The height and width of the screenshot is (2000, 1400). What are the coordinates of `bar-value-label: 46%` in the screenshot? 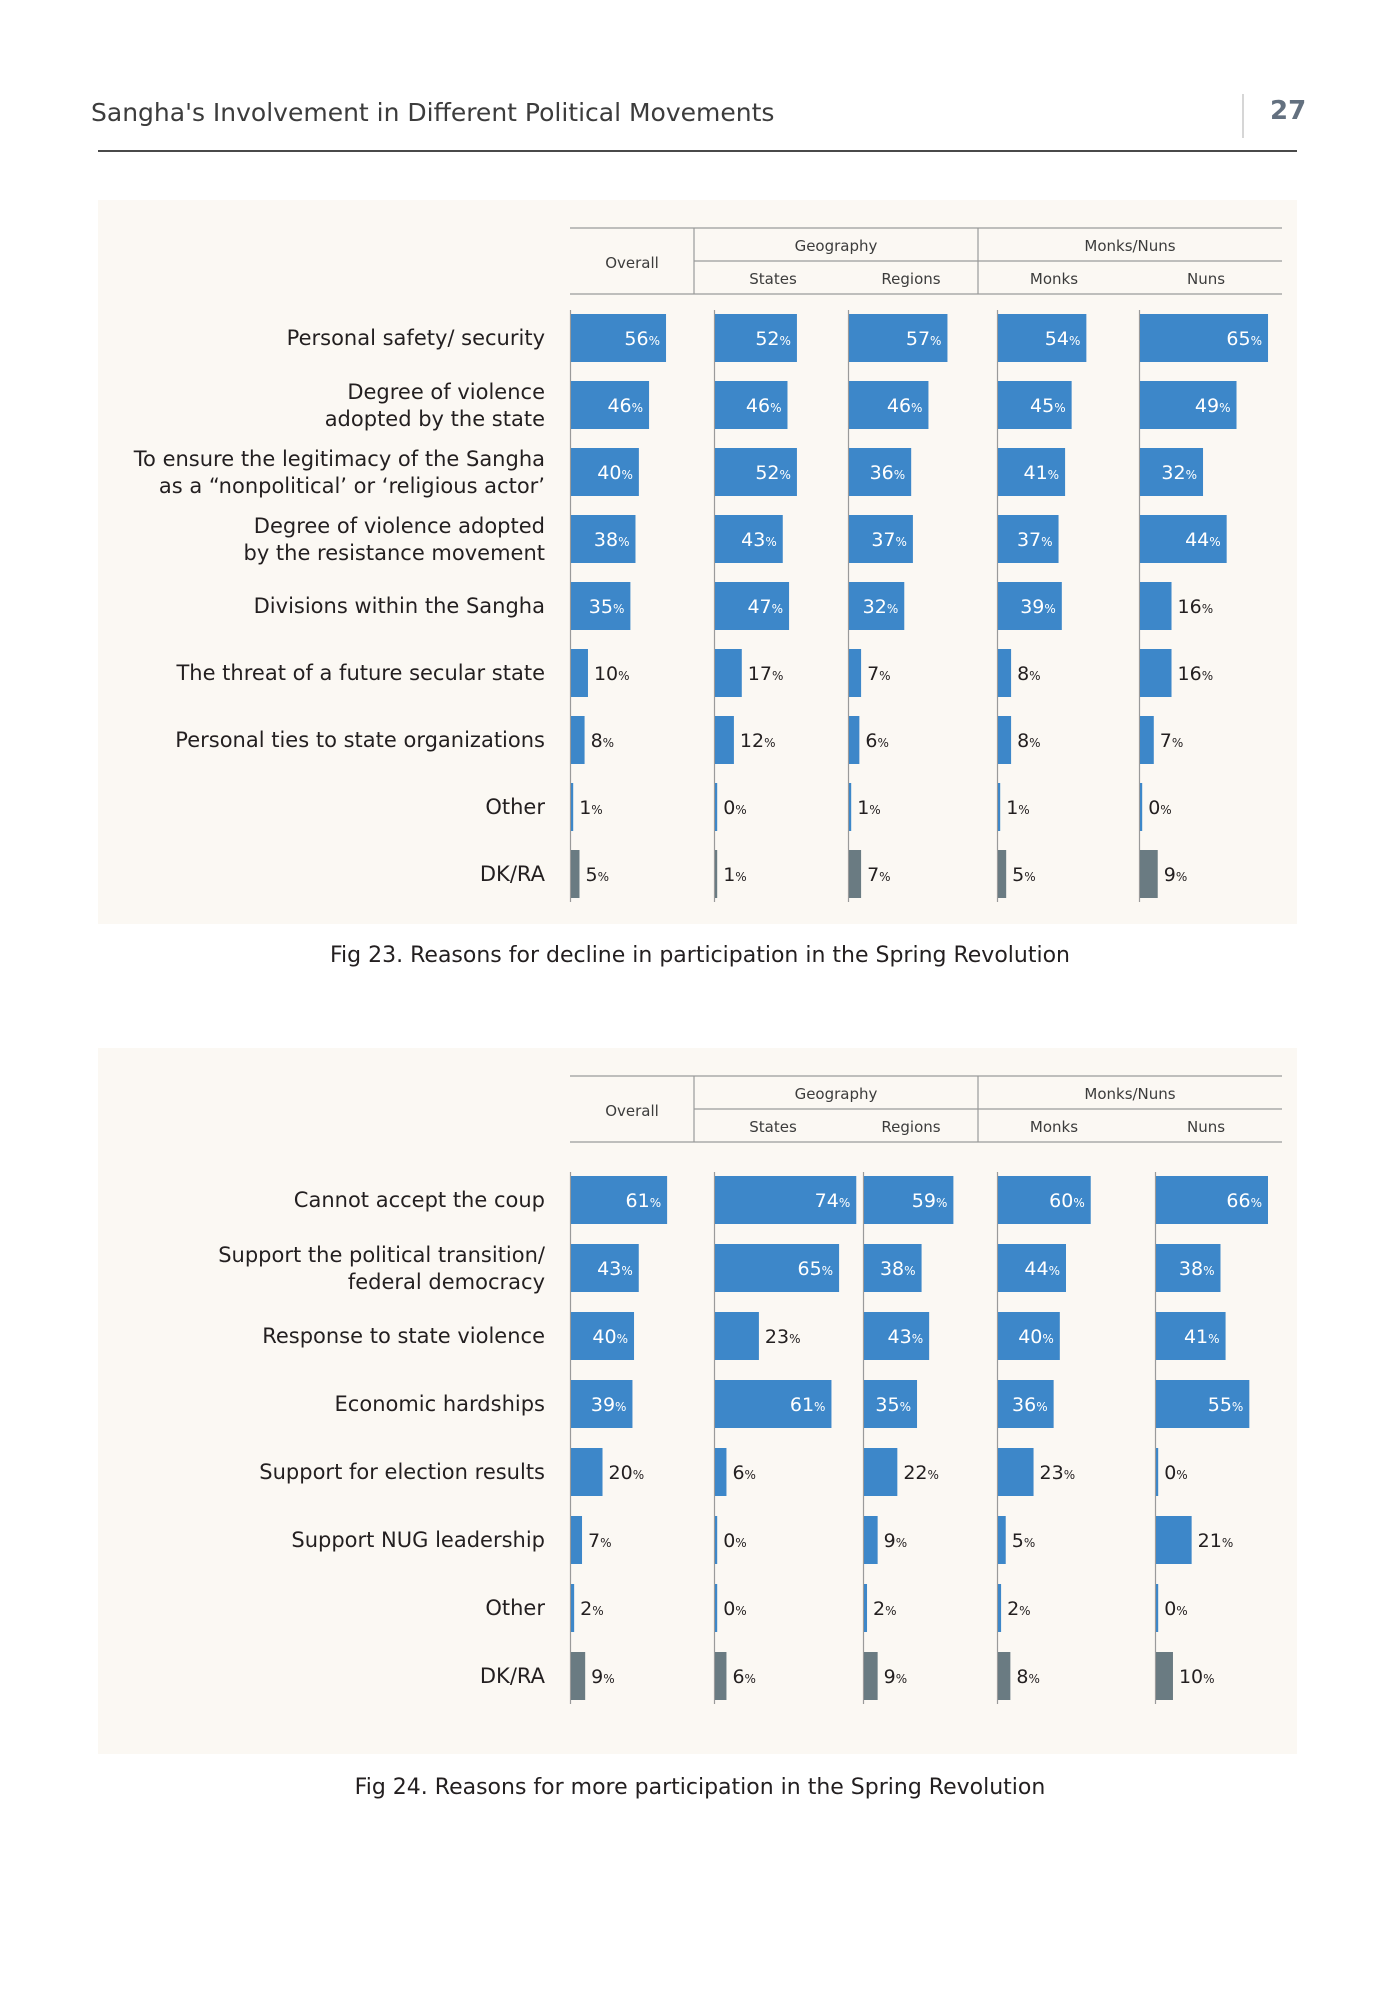 It's located at (905, 406).